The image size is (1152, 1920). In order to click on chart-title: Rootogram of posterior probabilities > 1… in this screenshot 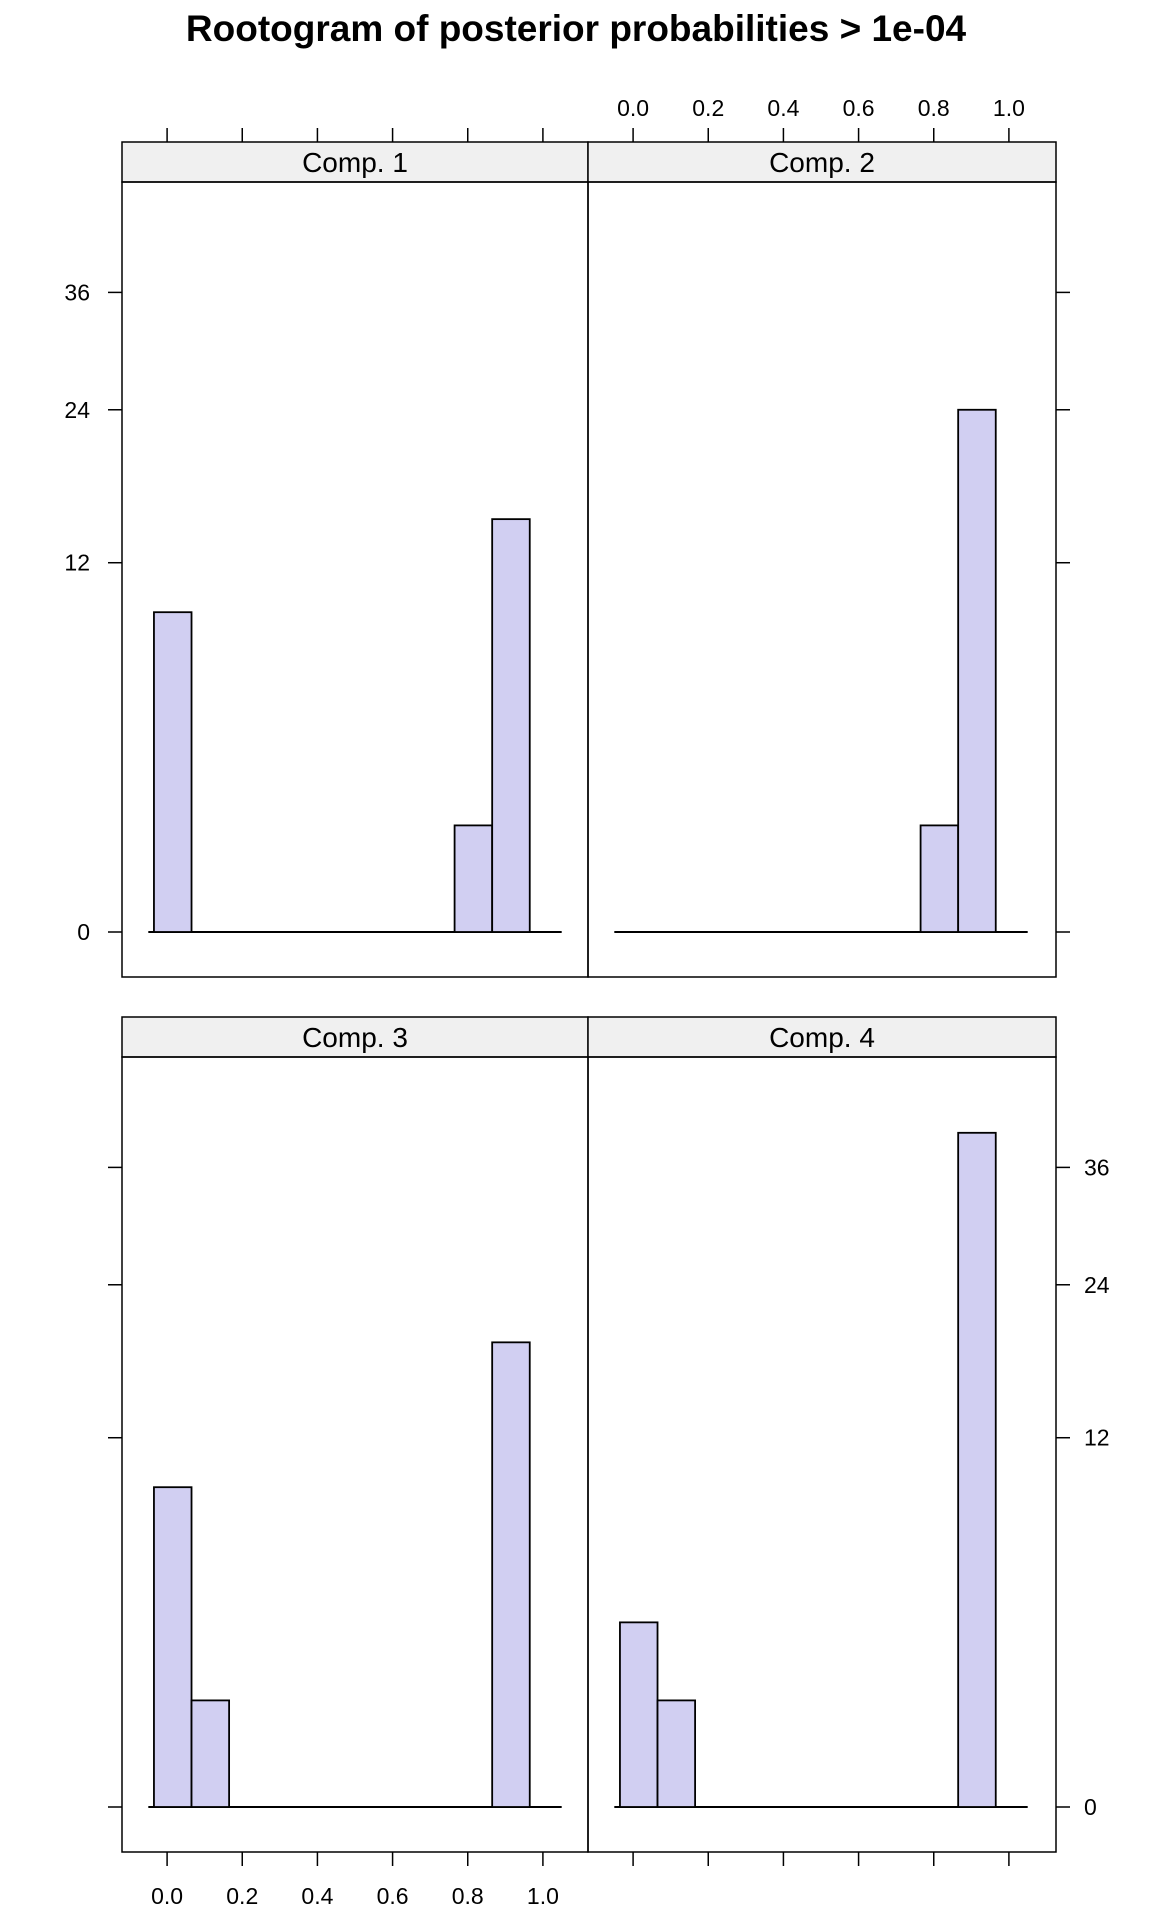, I will do `click(576, 28)`.